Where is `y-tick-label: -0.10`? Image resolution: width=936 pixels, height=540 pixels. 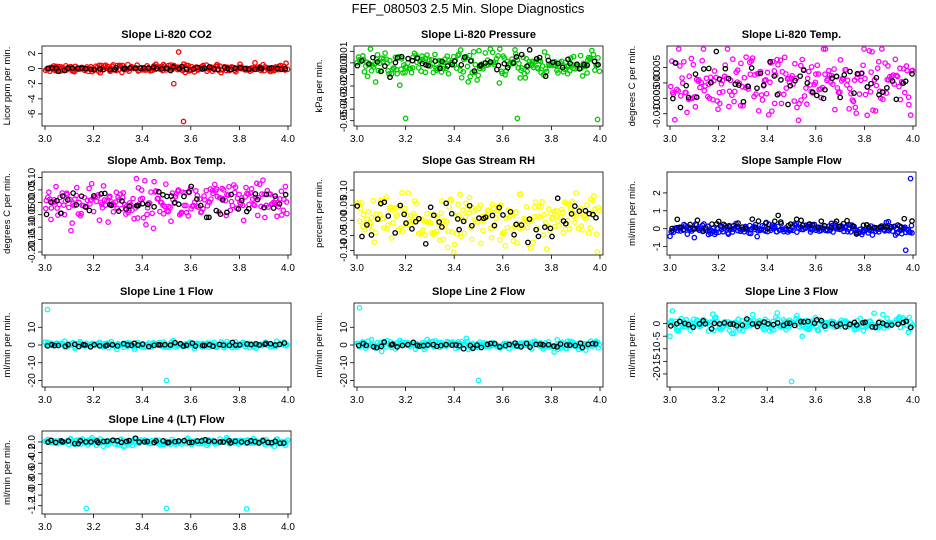 y-tick-label: -0.10 is located at coordinates (344, 250).